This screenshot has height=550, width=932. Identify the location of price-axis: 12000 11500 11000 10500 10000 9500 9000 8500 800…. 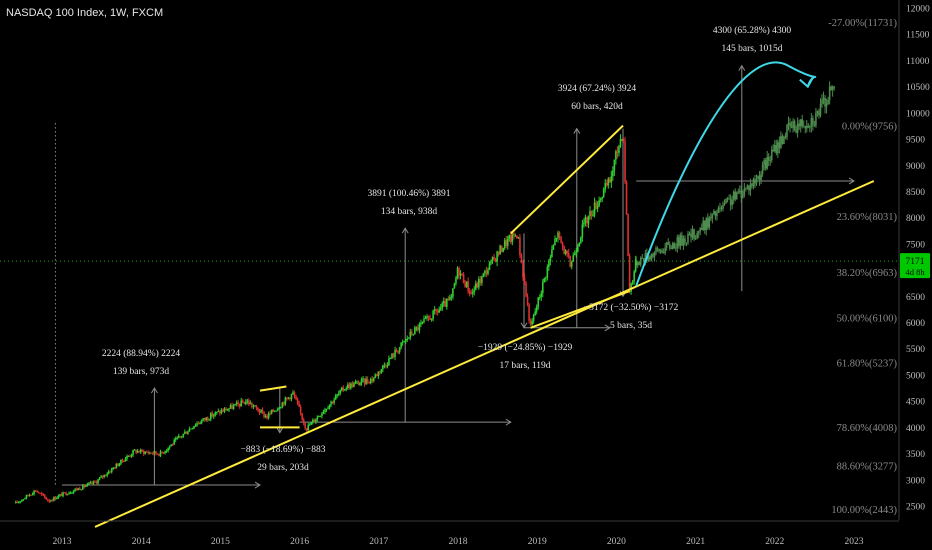
(914, 260).